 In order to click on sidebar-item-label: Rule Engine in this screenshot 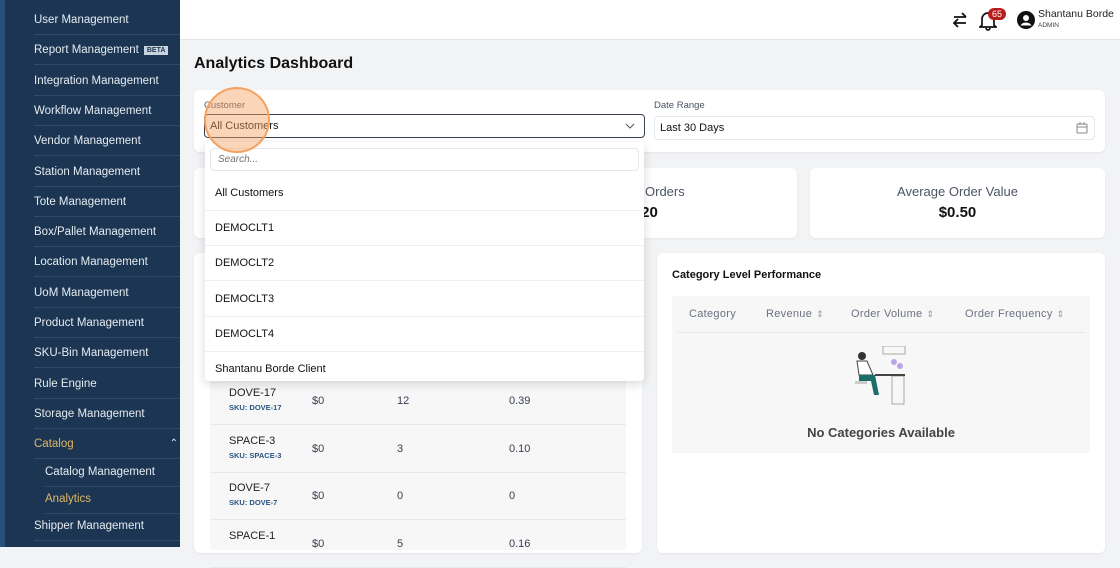, I will do `click(65, 383)`.